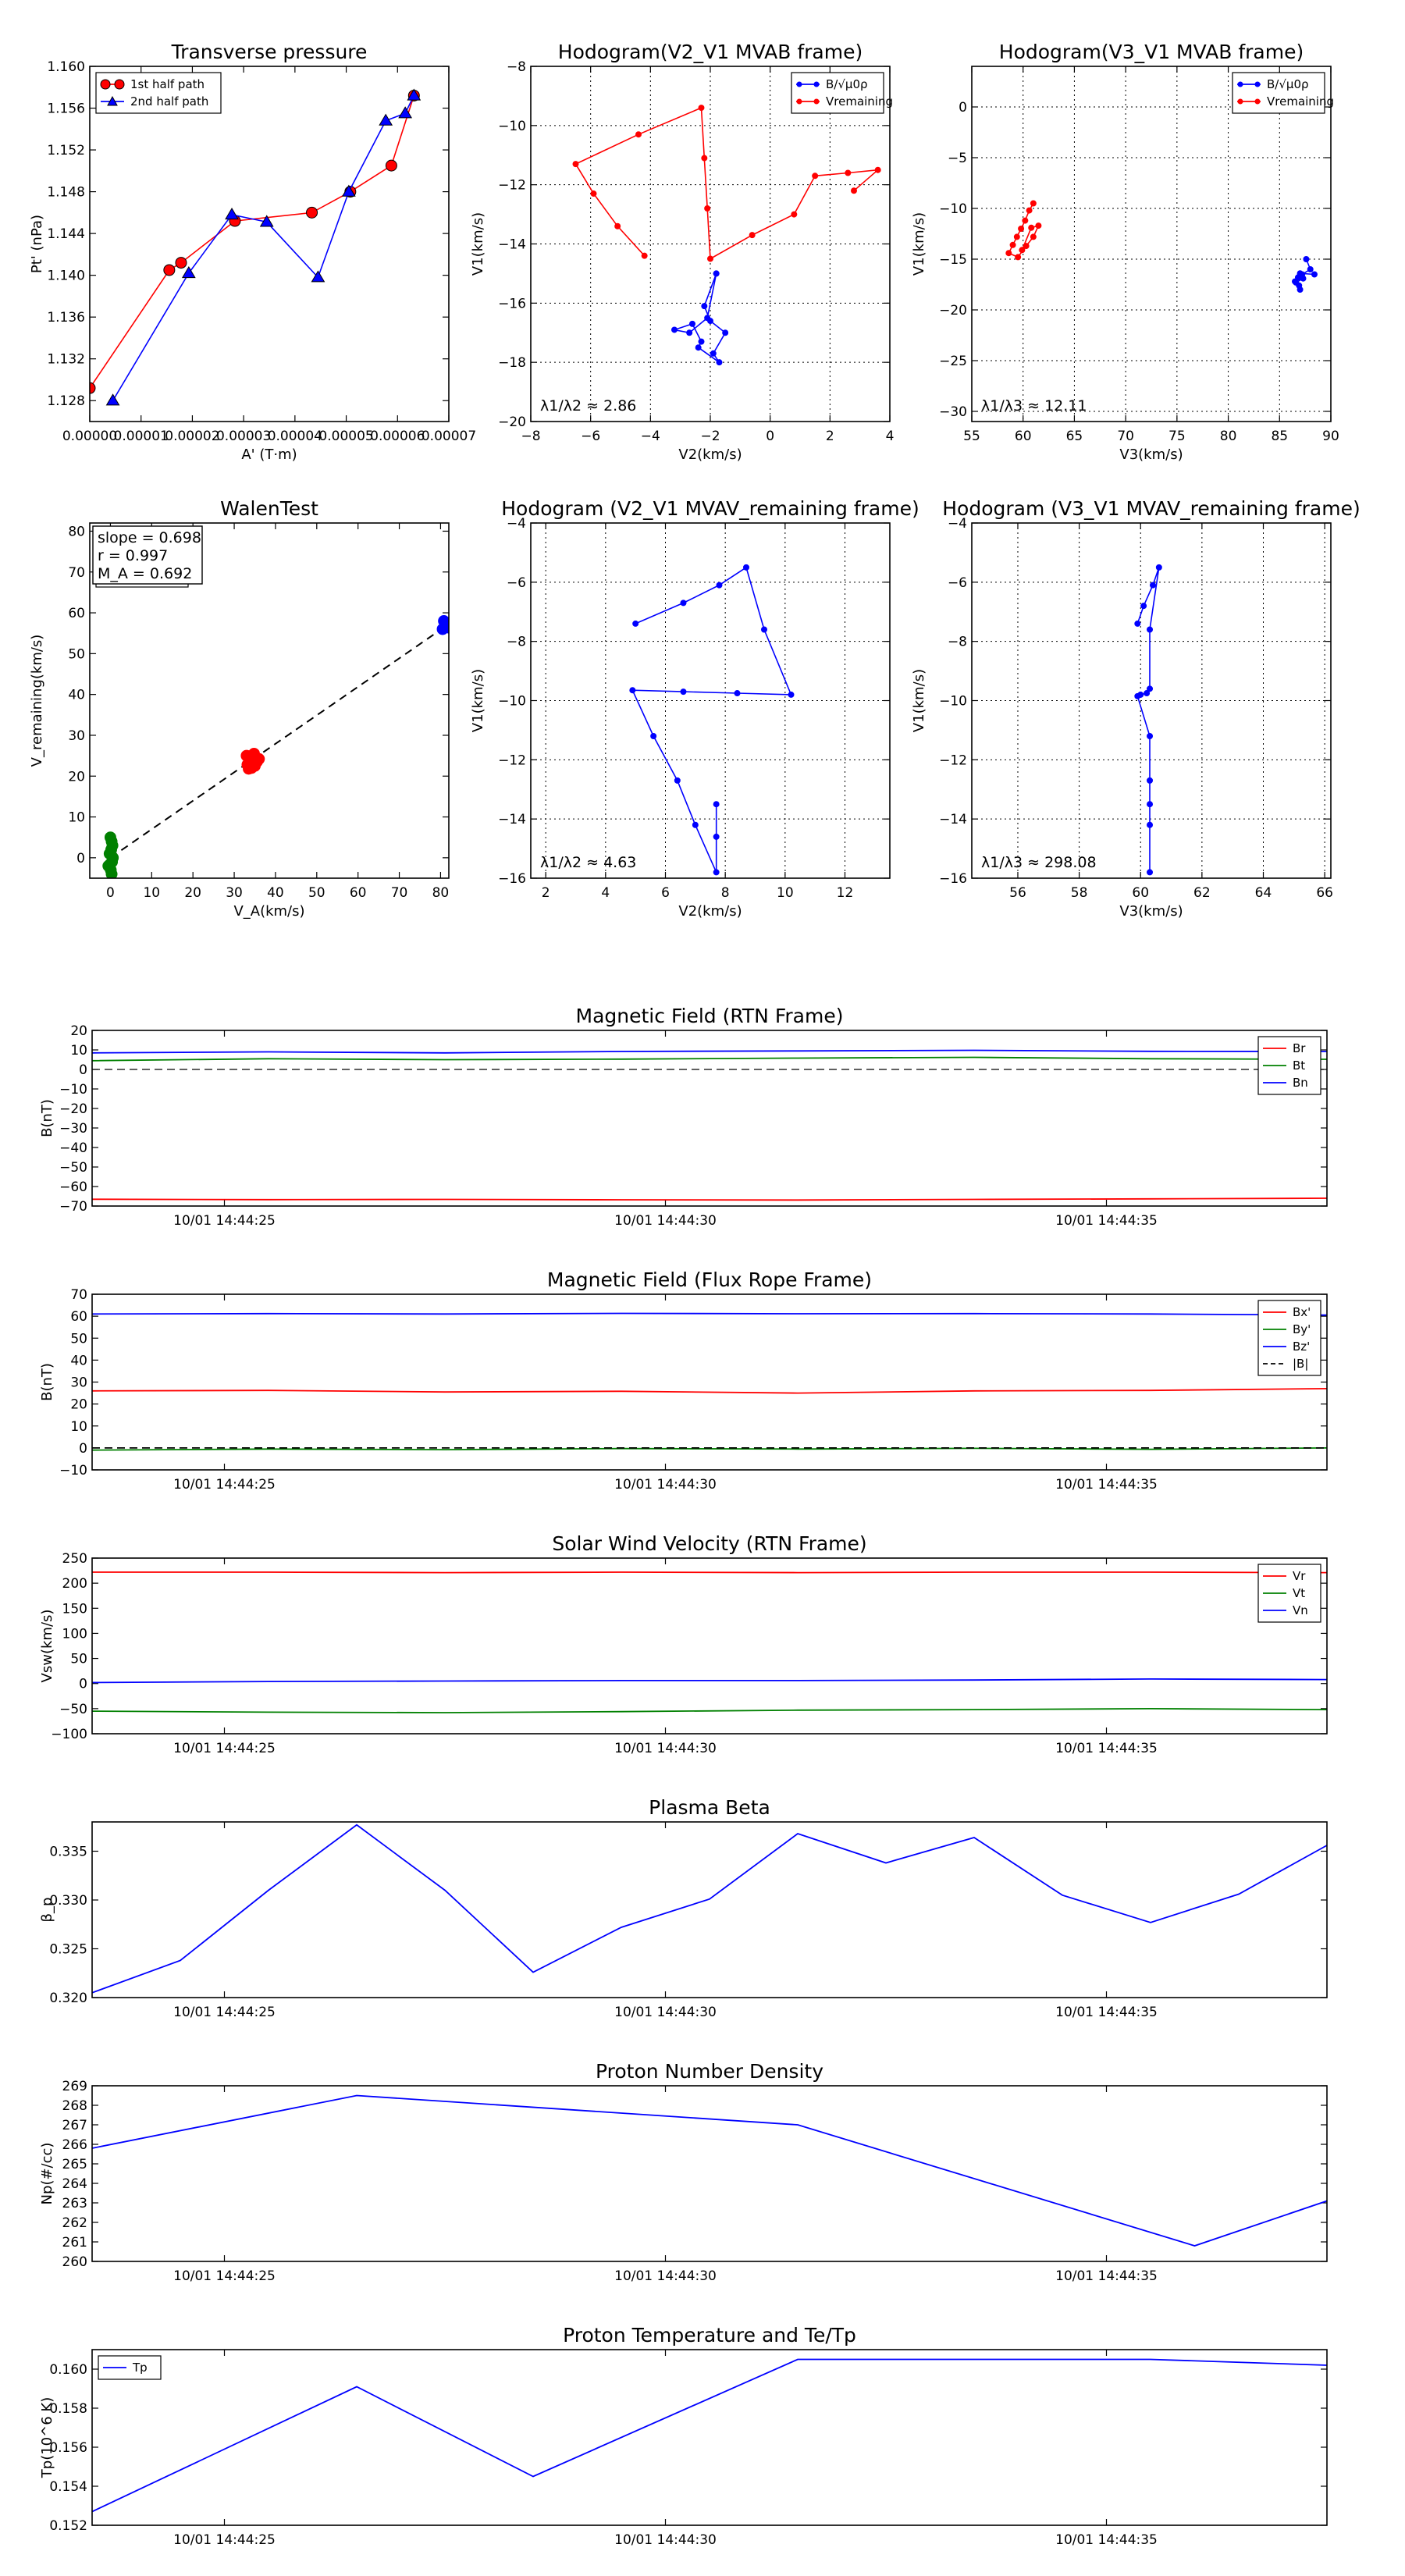  What do you see at coordinates (1151, 508) in the screenshot?
I see `chart-title: Hodogram (V3_V1 MVAV_remaining frame)` at bounding box center [1151, 508].